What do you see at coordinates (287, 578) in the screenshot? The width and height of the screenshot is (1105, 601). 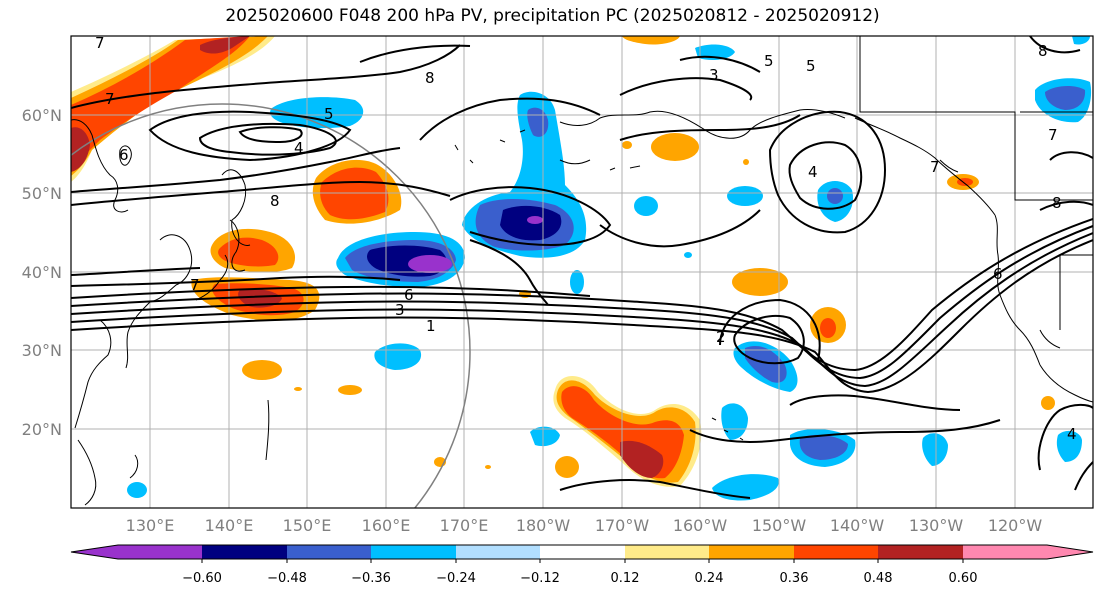 I see `colorbar-tick-label: −0.48` at bounding box center [287, 578].